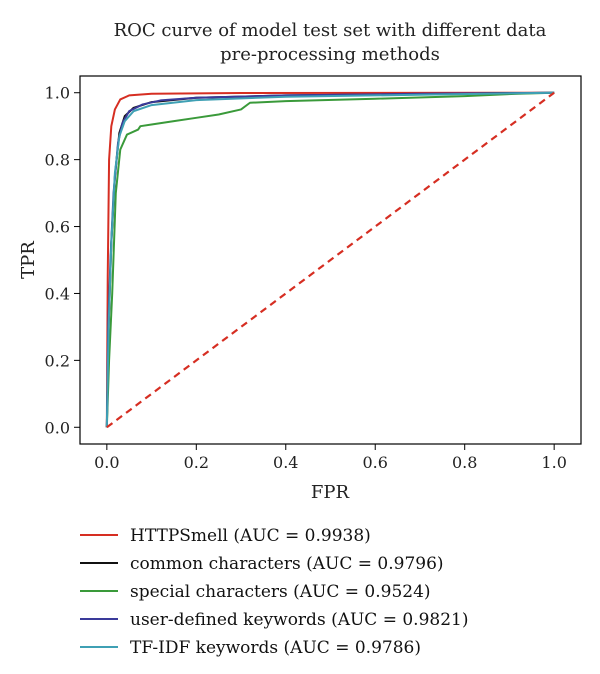 This screenshot has width=600, height=674. Describe the element at coordinates (196, 462) in the screenshot. I see `x-tick-label: 0.2` at that location.